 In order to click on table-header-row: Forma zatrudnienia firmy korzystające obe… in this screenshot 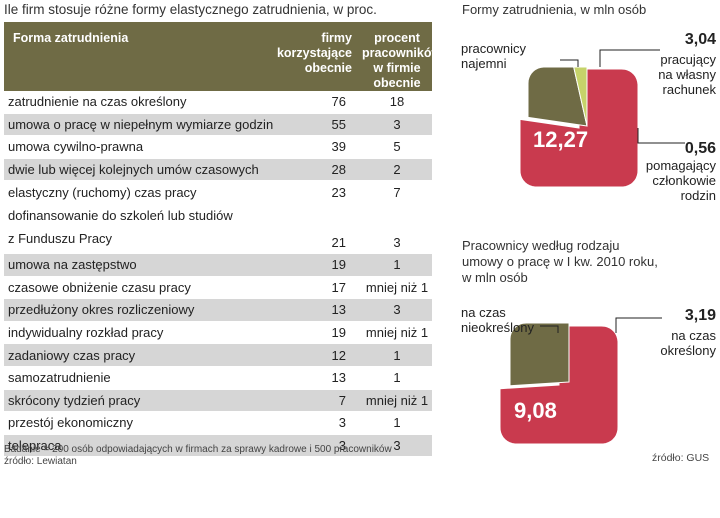, I will do `click(222, 56)`.